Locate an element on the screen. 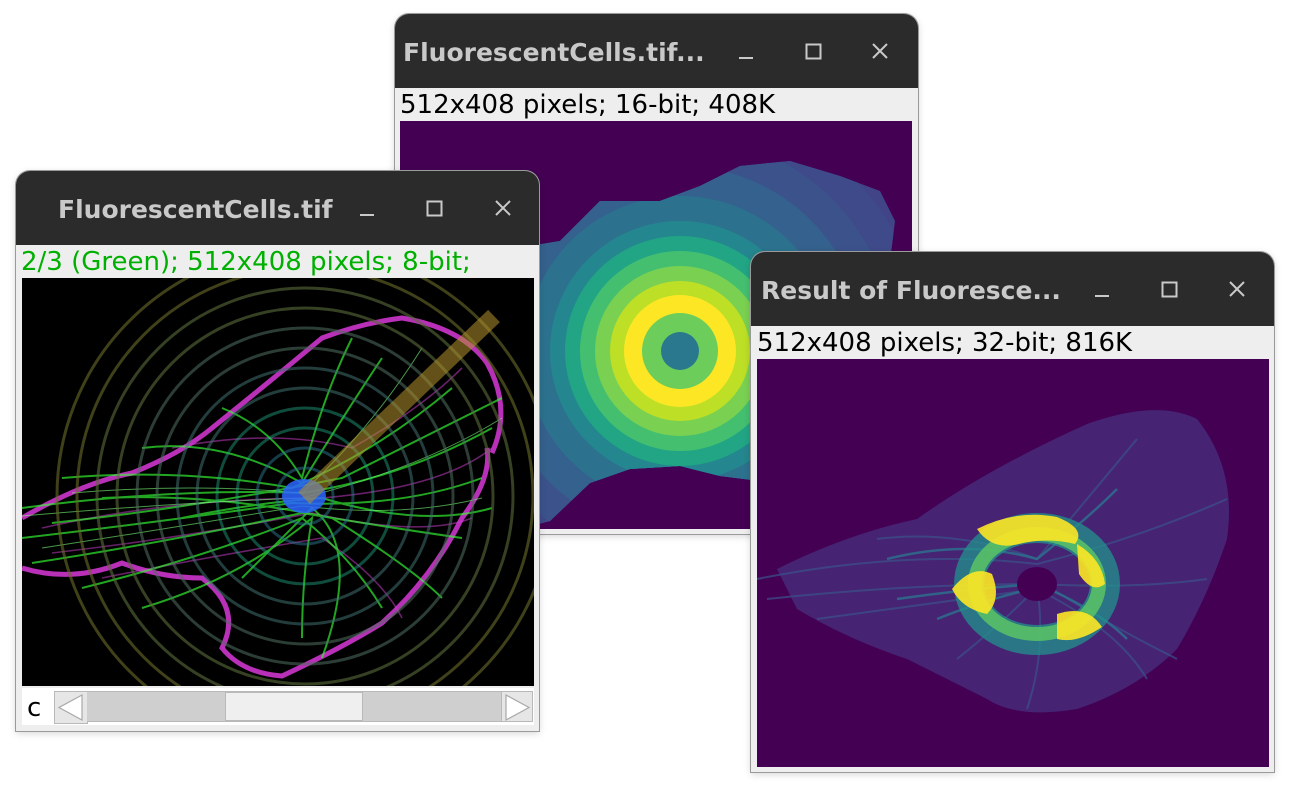 Image resolution: width=1291 pixels, height=791 pixels. scroll-track is located at coordinates (294, 706).